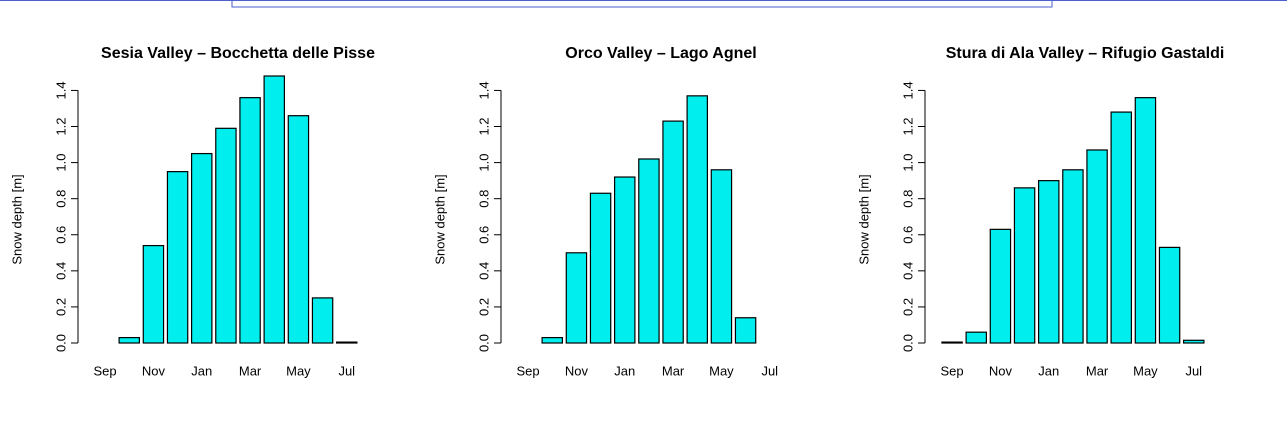 Image resolution: width=1287 pixels, height=446 pixels. What do you see at coordinates (238, 53) in the screenshot?
I see `chart-title: Sesia Valley – Bocchetta delle Pisse` at bounding box center [238, 53].